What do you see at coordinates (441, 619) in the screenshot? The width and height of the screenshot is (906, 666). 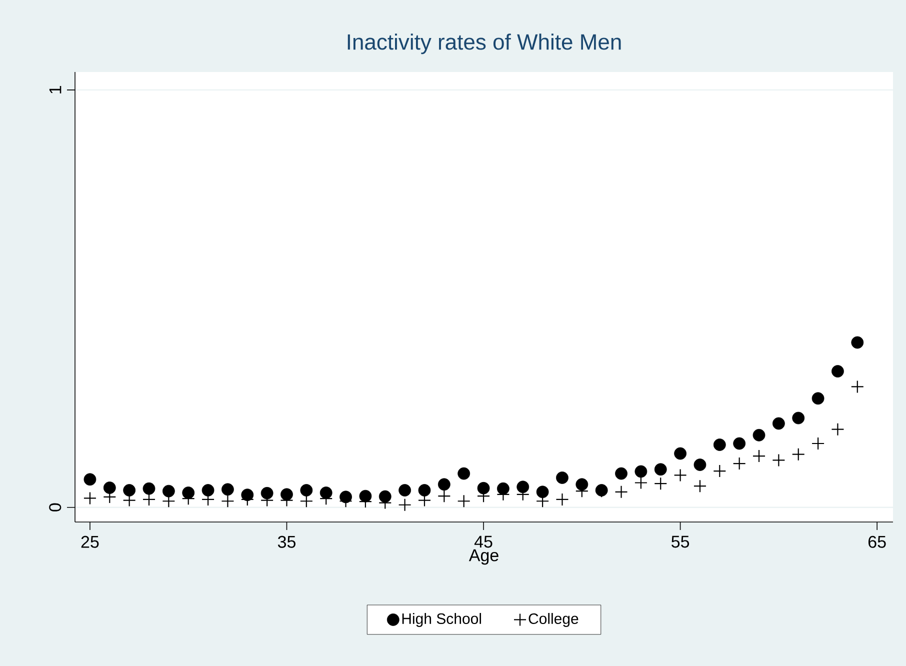 I see `legend-label: High School` at bounding box center [441, 619].